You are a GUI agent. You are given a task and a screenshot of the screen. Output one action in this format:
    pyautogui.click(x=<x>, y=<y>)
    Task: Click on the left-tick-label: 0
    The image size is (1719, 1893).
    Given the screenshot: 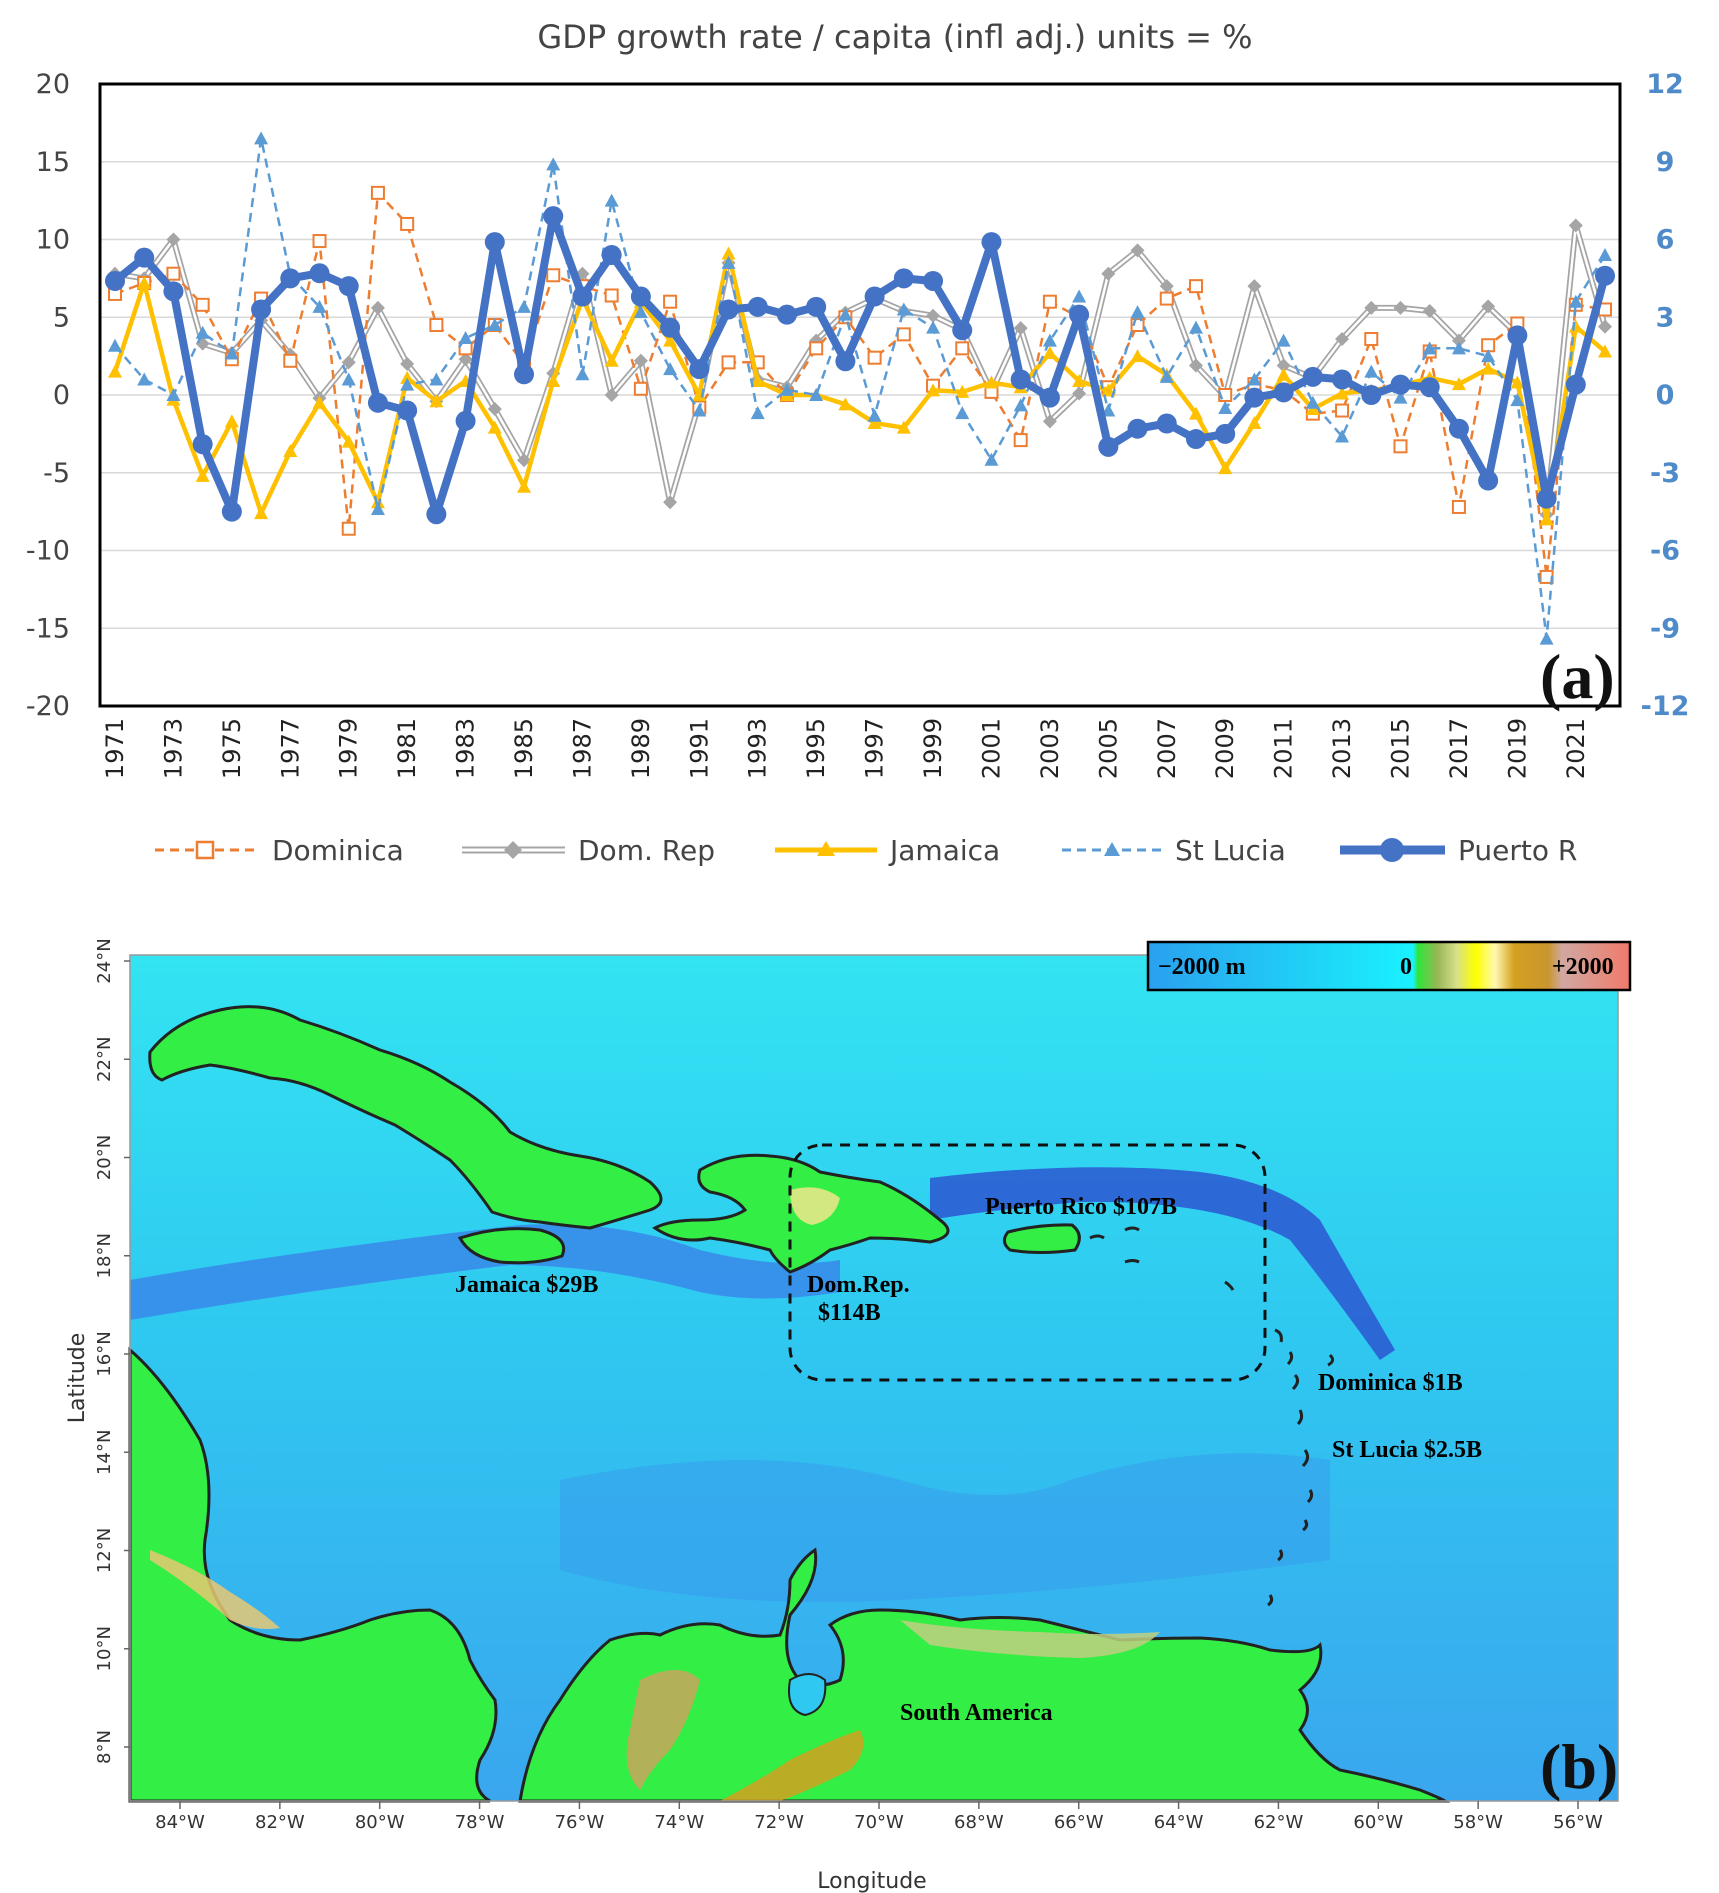 What is the action you would take?
    pyautogui.click(x=61, y=395)
    